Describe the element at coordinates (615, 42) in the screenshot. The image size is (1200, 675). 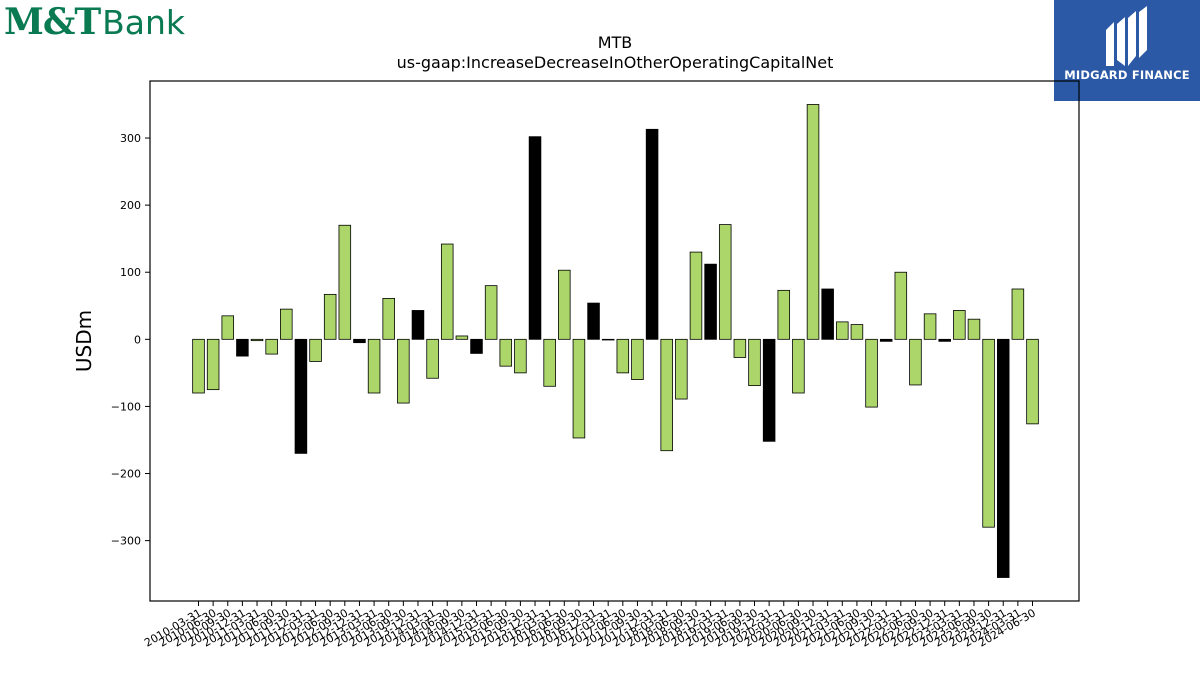
I see `chart-title: MTB` at that location.